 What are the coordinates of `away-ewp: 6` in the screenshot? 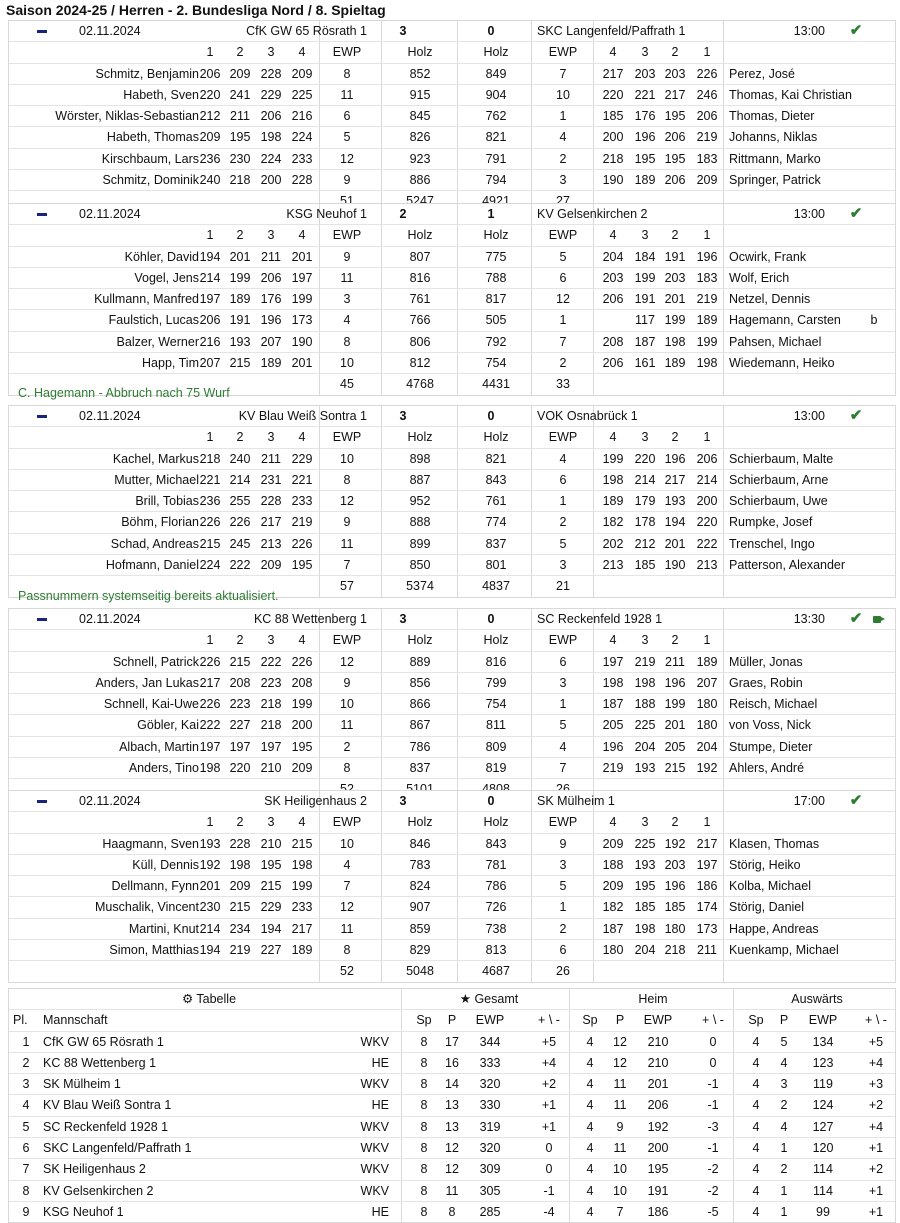 It's located at (563, 479).